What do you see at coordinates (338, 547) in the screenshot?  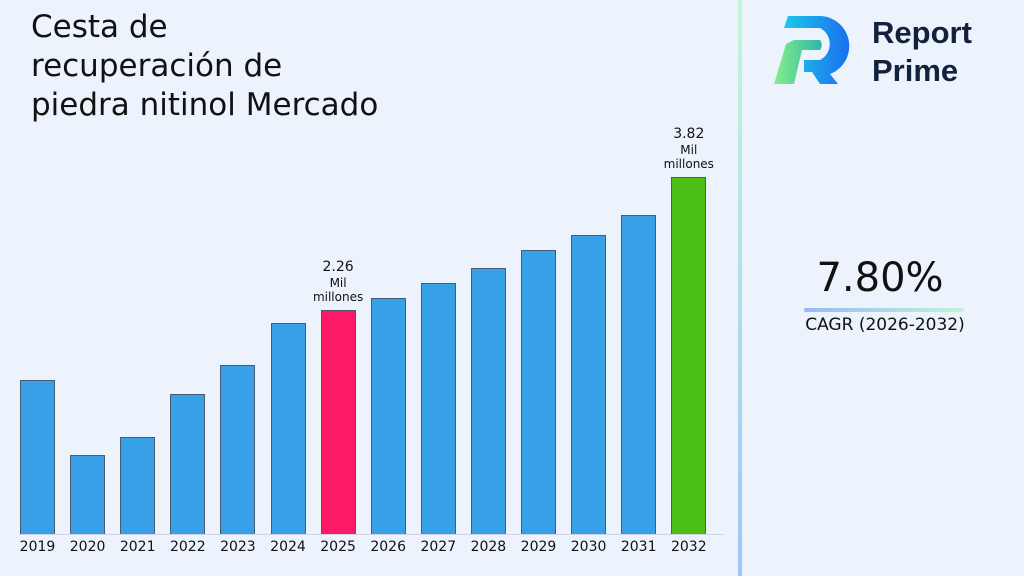 I see `x-tick-label: 2025` at bounding box center [338, 547].